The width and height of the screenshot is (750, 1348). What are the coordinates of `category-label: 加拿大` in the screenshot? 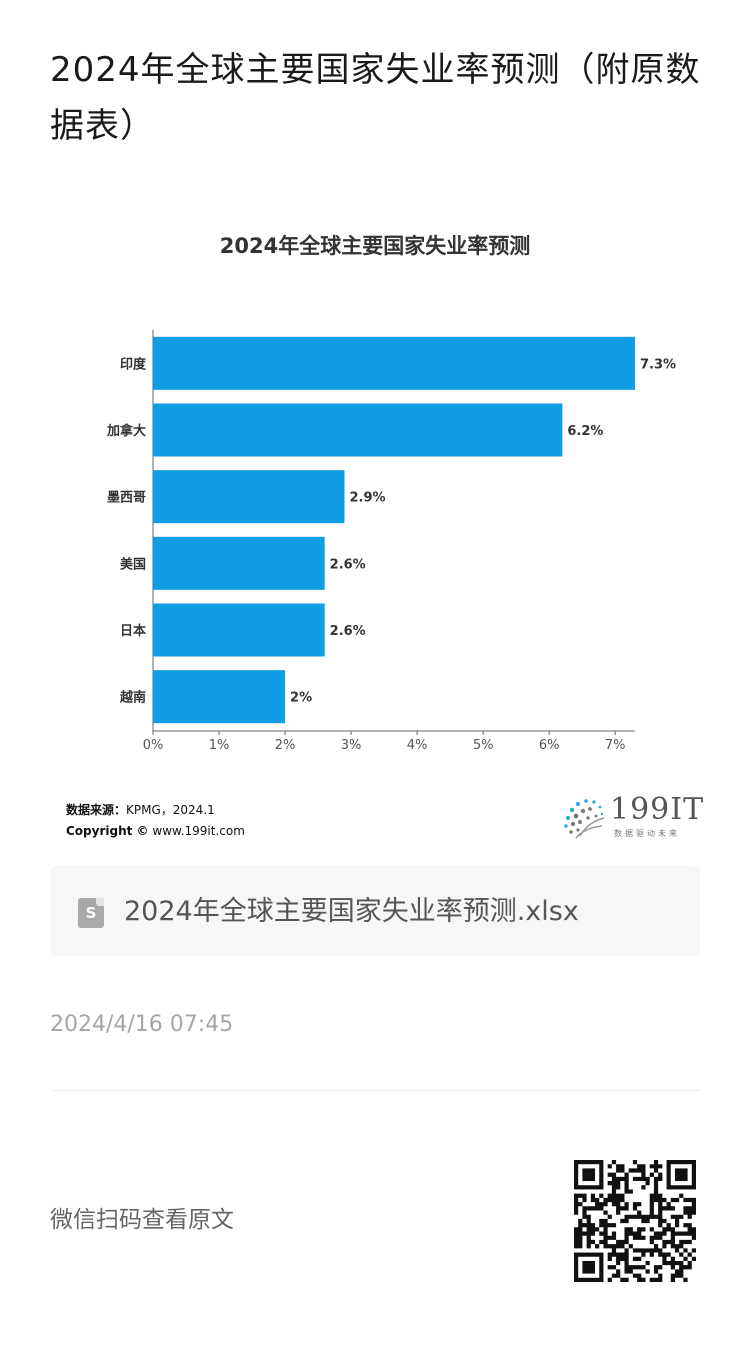 It's located at (126, 431).